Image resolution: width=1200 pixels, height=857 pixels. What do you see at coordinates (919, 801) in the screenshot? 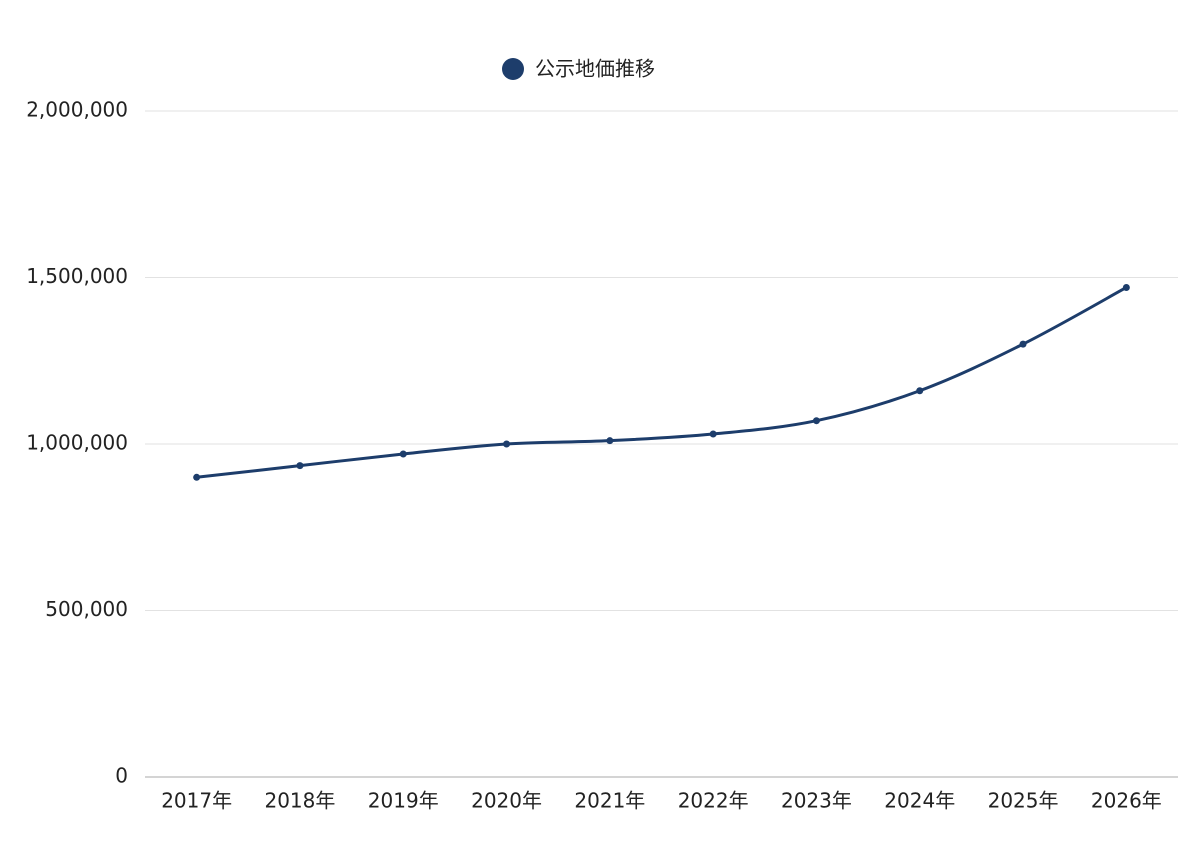
I see `x-tick-label: 2024年` at bounding box center [919, 801].